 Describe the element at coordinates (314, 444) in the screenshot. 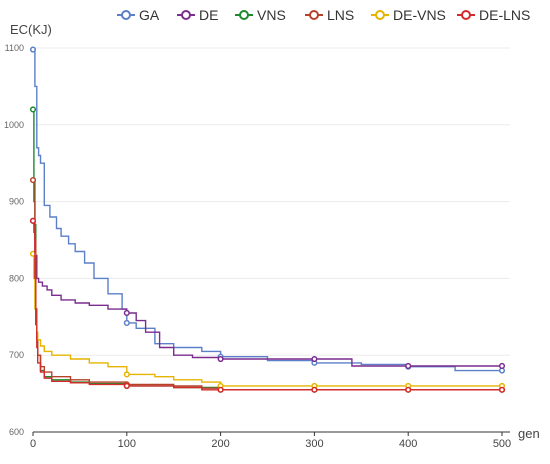

I see `x-tick-label: 300` at that location.